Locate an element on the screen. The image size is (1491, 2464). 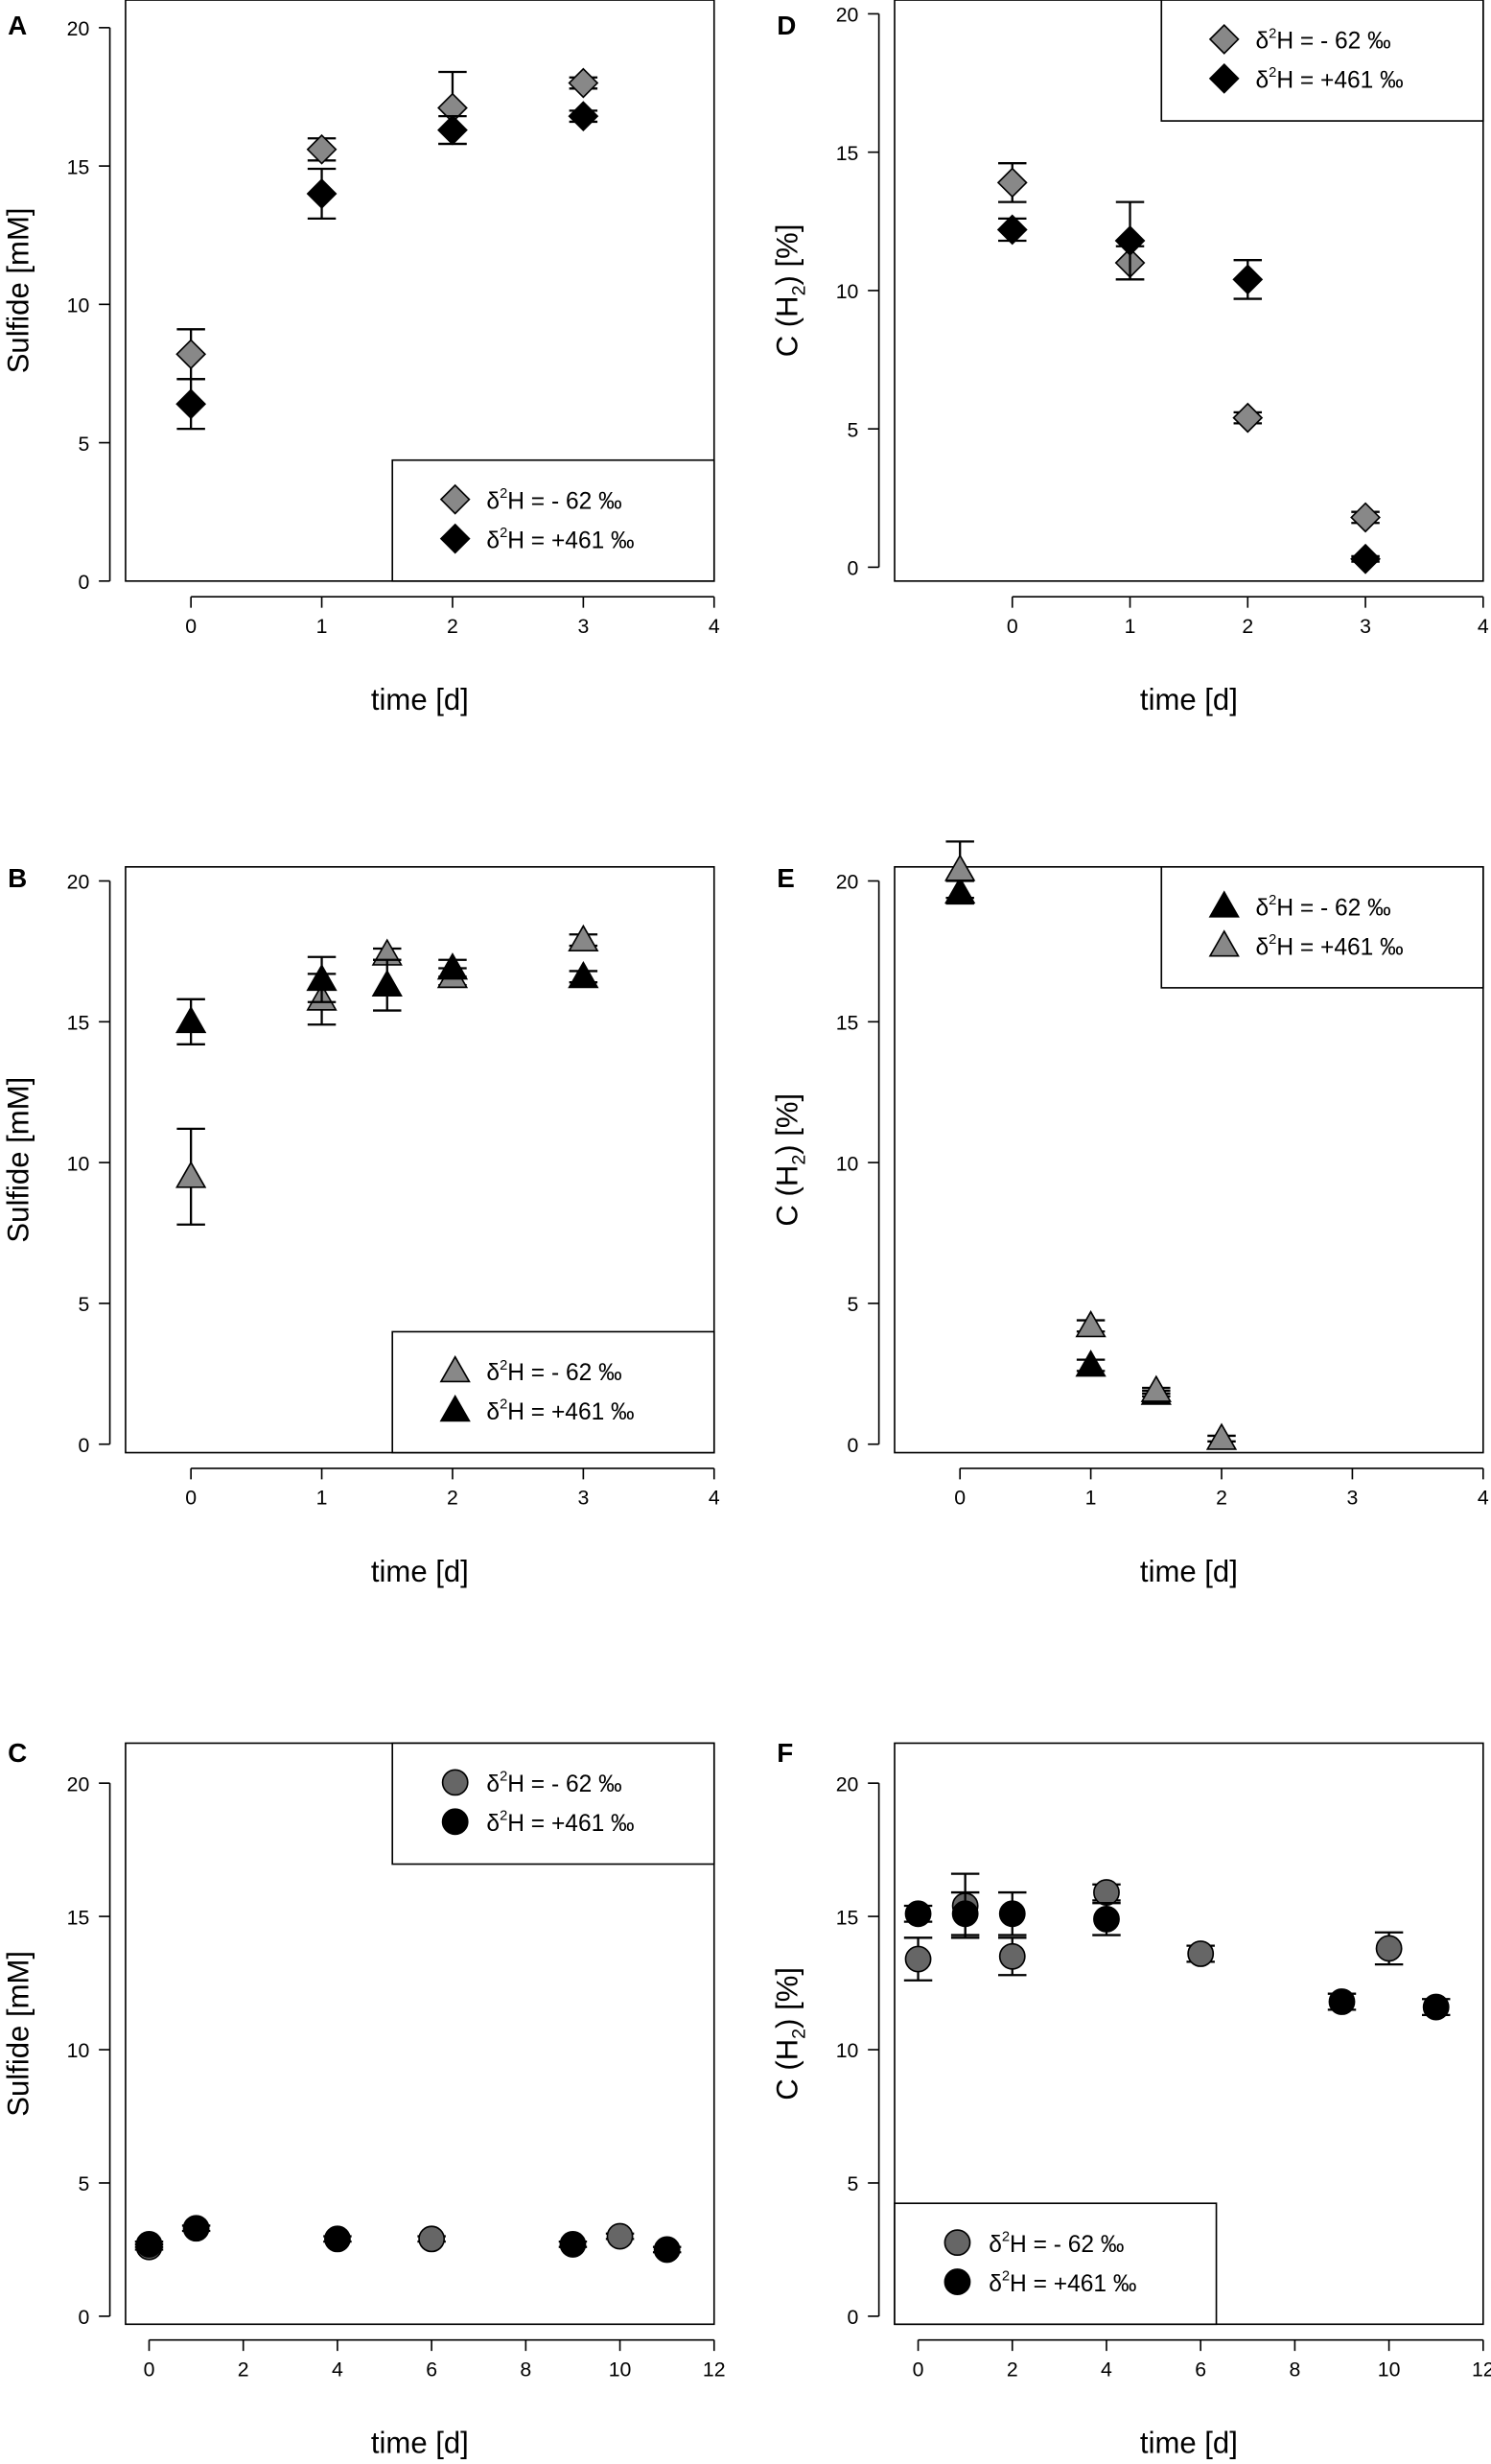
plot-frame is located at coordinates (1189, 291).